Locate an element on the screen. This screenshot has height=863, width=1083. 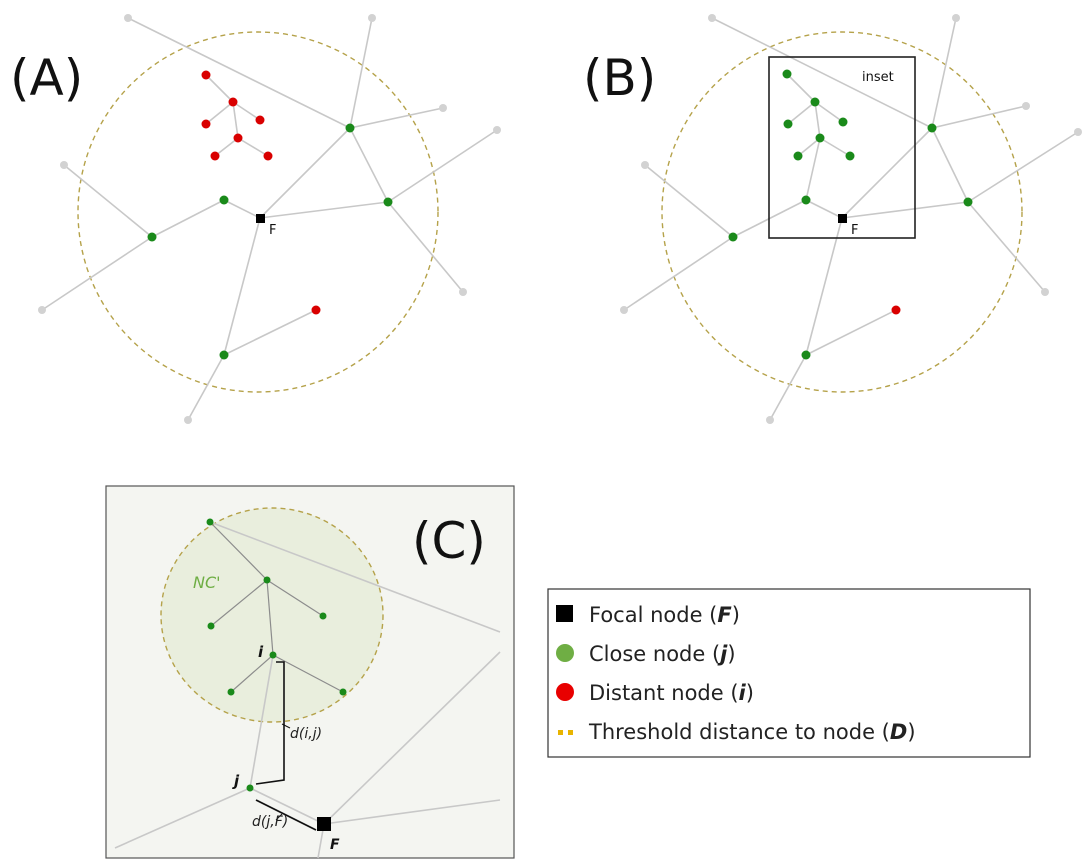
legend-item-close: Close node (j) is located at coordinates (662, 654).